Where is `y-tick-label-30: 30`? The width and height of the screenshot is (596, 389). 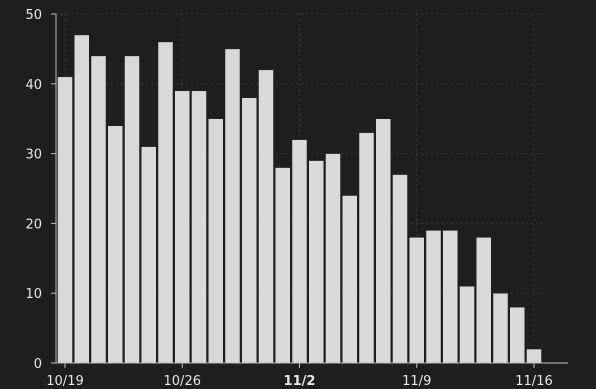 y-tick-label-30: 30 is located at coordinates (33, 155).